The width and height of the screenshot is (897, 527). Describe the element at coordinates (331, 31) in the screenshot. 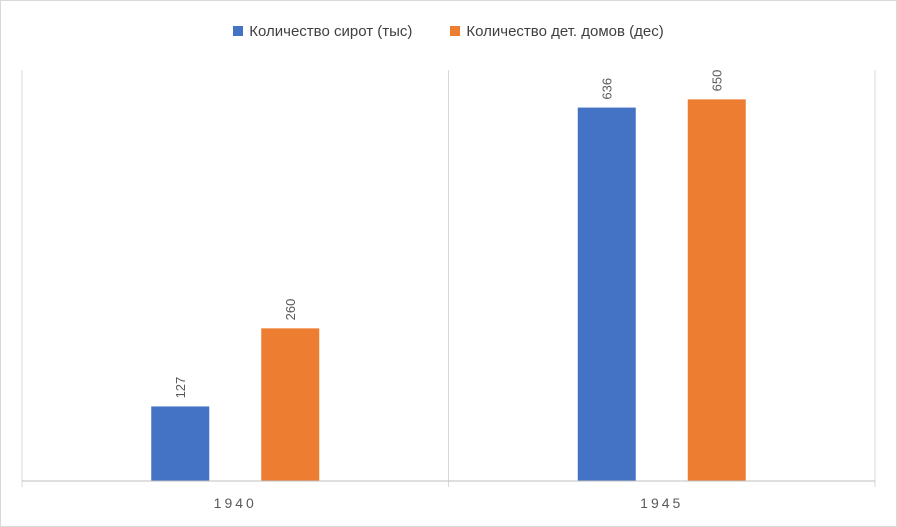

I see `legend-label-orphans: Количество сирот (тыс)` at that location.